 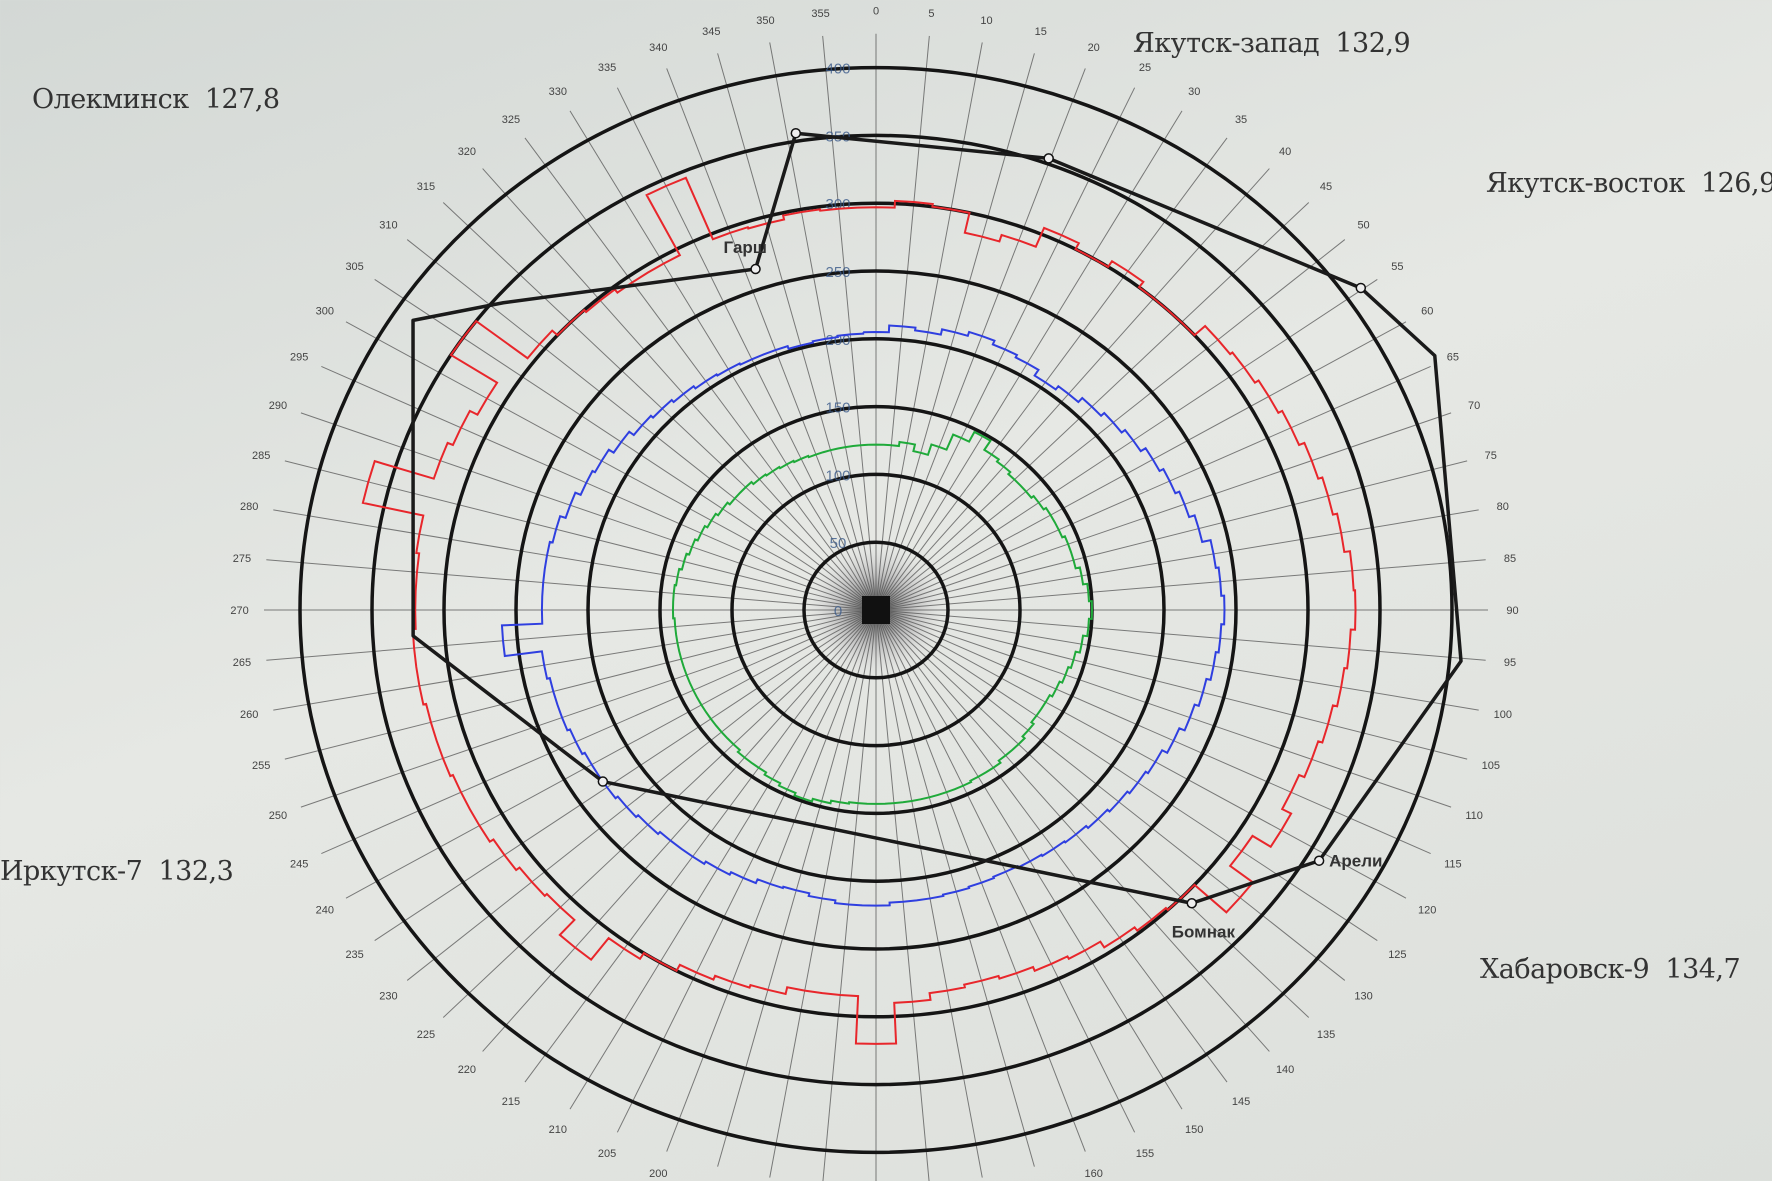 I want to click on angle-tick-label: 225, so click(x=426, y=1035).